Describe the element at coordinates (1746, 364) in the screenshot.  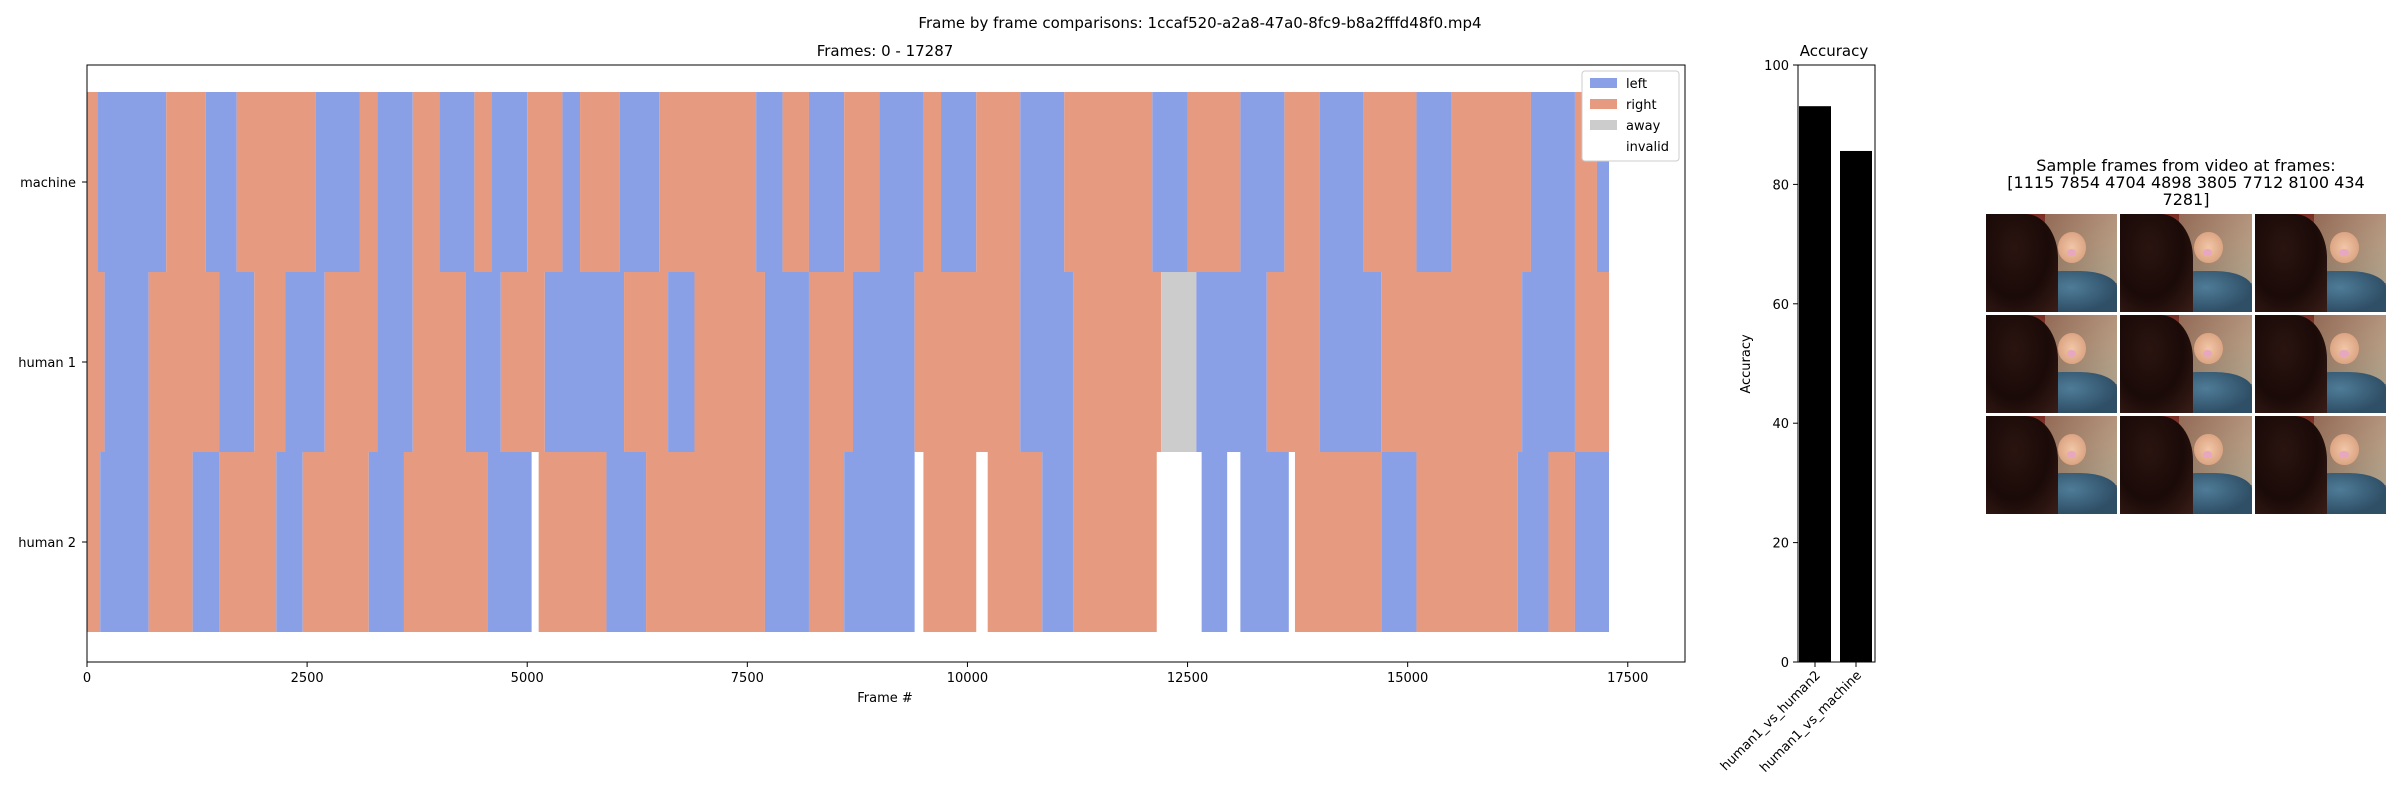
I see `accuracy-ylabel: Accuracy` at that location.